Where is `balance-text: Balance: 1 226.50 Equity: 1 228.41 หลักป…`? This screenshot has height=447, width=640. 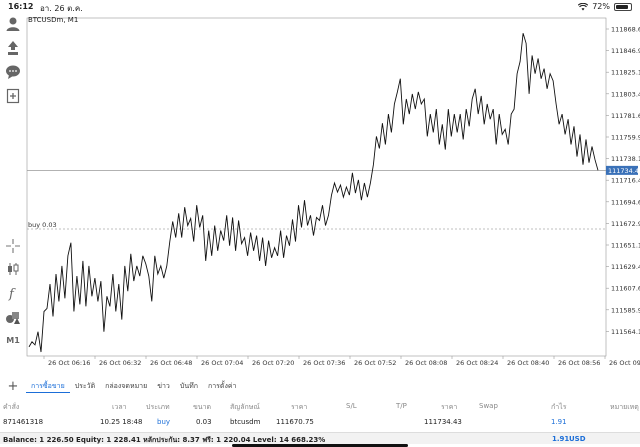
balance-text: Balance: 1 226.50 Equity: 1 228.41 หลักป… is located at coordinates (164, 440).